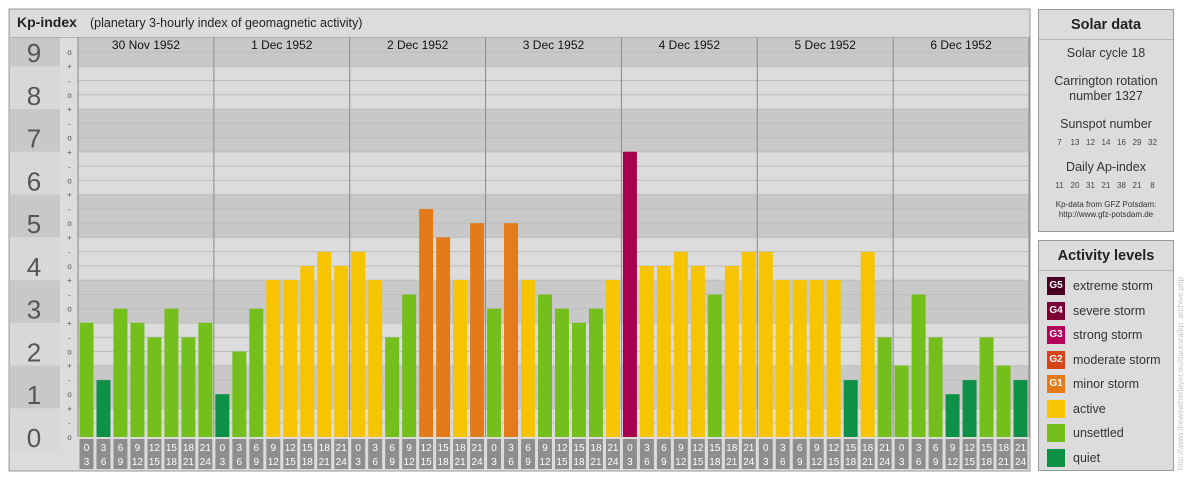 This screenshot has width=1184, height=480. I want to click on sunspot-value: 32, so click(1152, 142).